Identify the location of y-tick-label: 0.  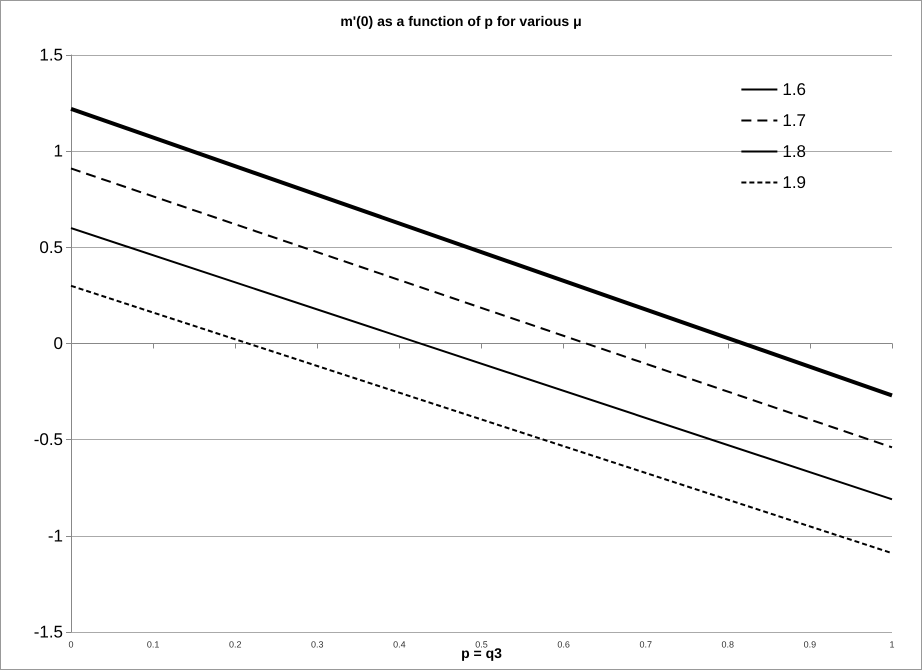
(58, 343).